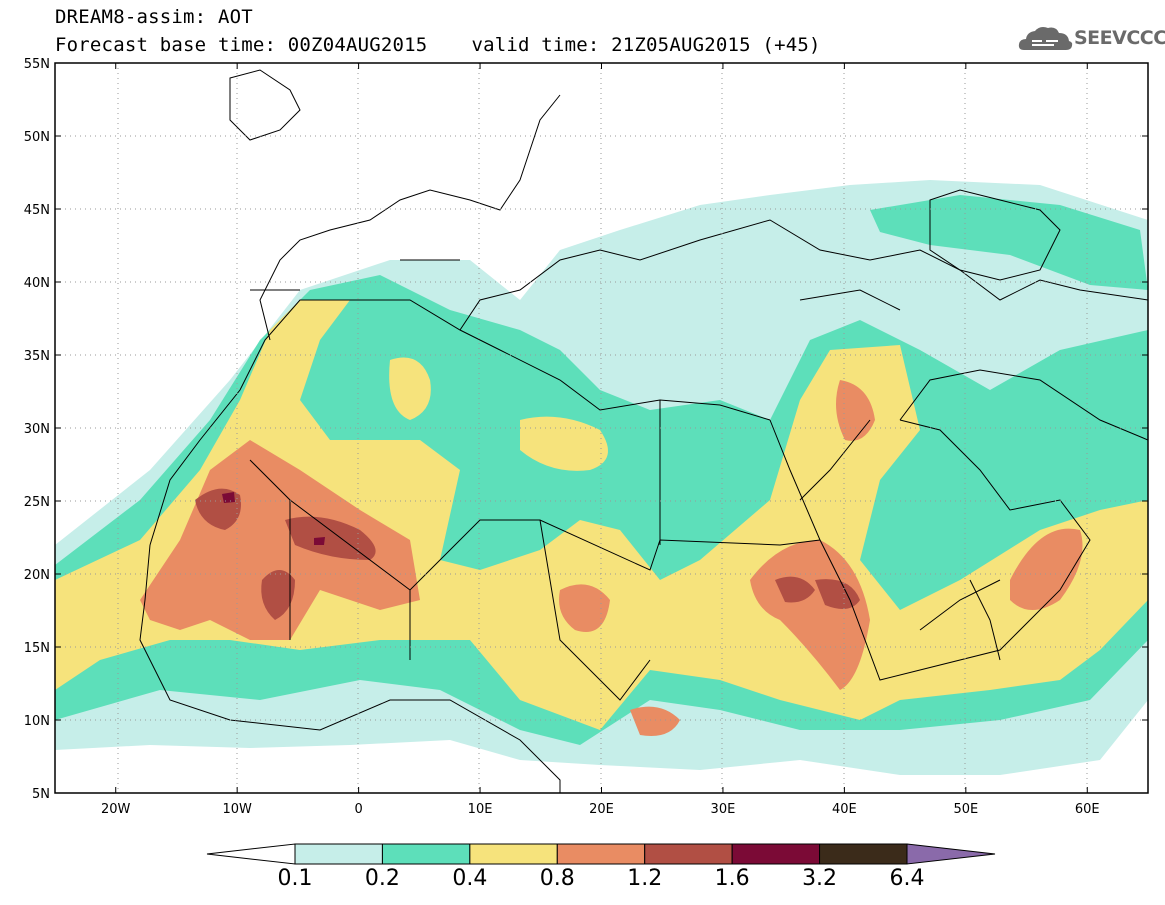  I want to click on map-title: DREAM8-assim: AOT, so click(154, 17).